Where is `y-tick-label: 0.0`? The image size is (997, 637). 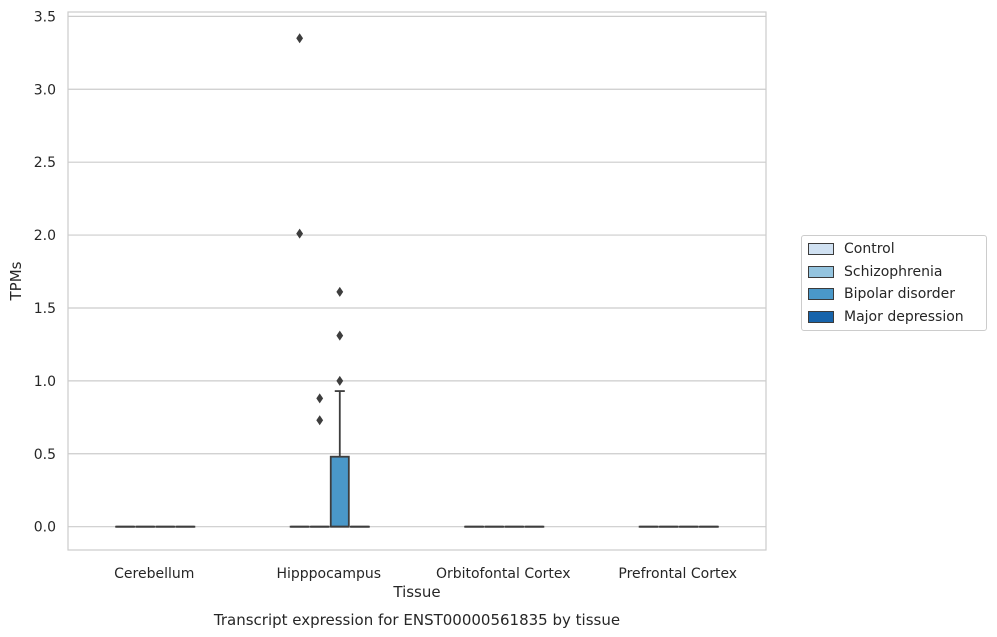 y-tick-label: 0.0 is located at coordinates (45, 528).